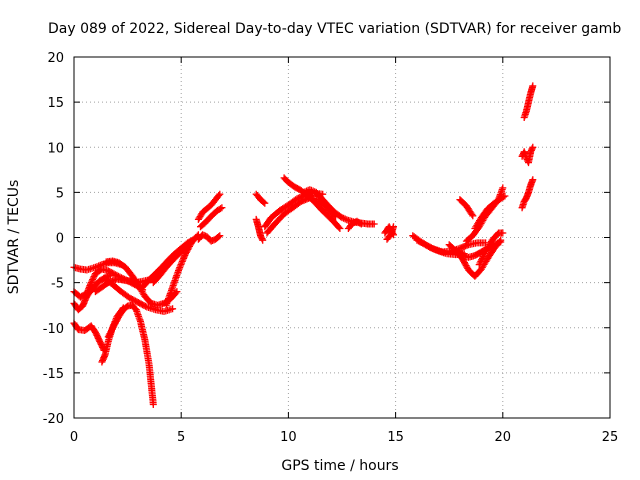 This screenshot has height=480, width=640. Describe the element at coordinates (288, 437) in the screenshot. I see `x-tick-label: 10` at that location.